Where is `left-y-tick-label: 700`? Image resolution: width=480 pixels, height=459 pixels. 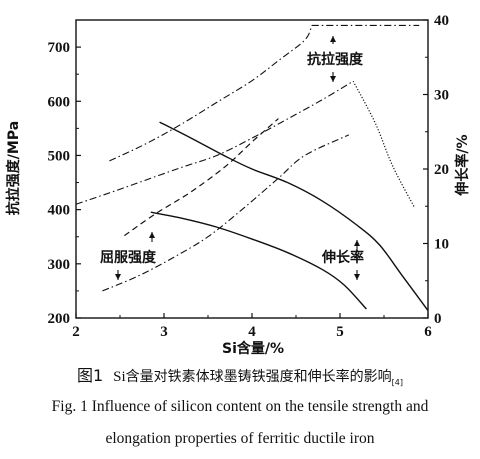
left-y-tick-label: 700 is located at coordinates (59, 48).